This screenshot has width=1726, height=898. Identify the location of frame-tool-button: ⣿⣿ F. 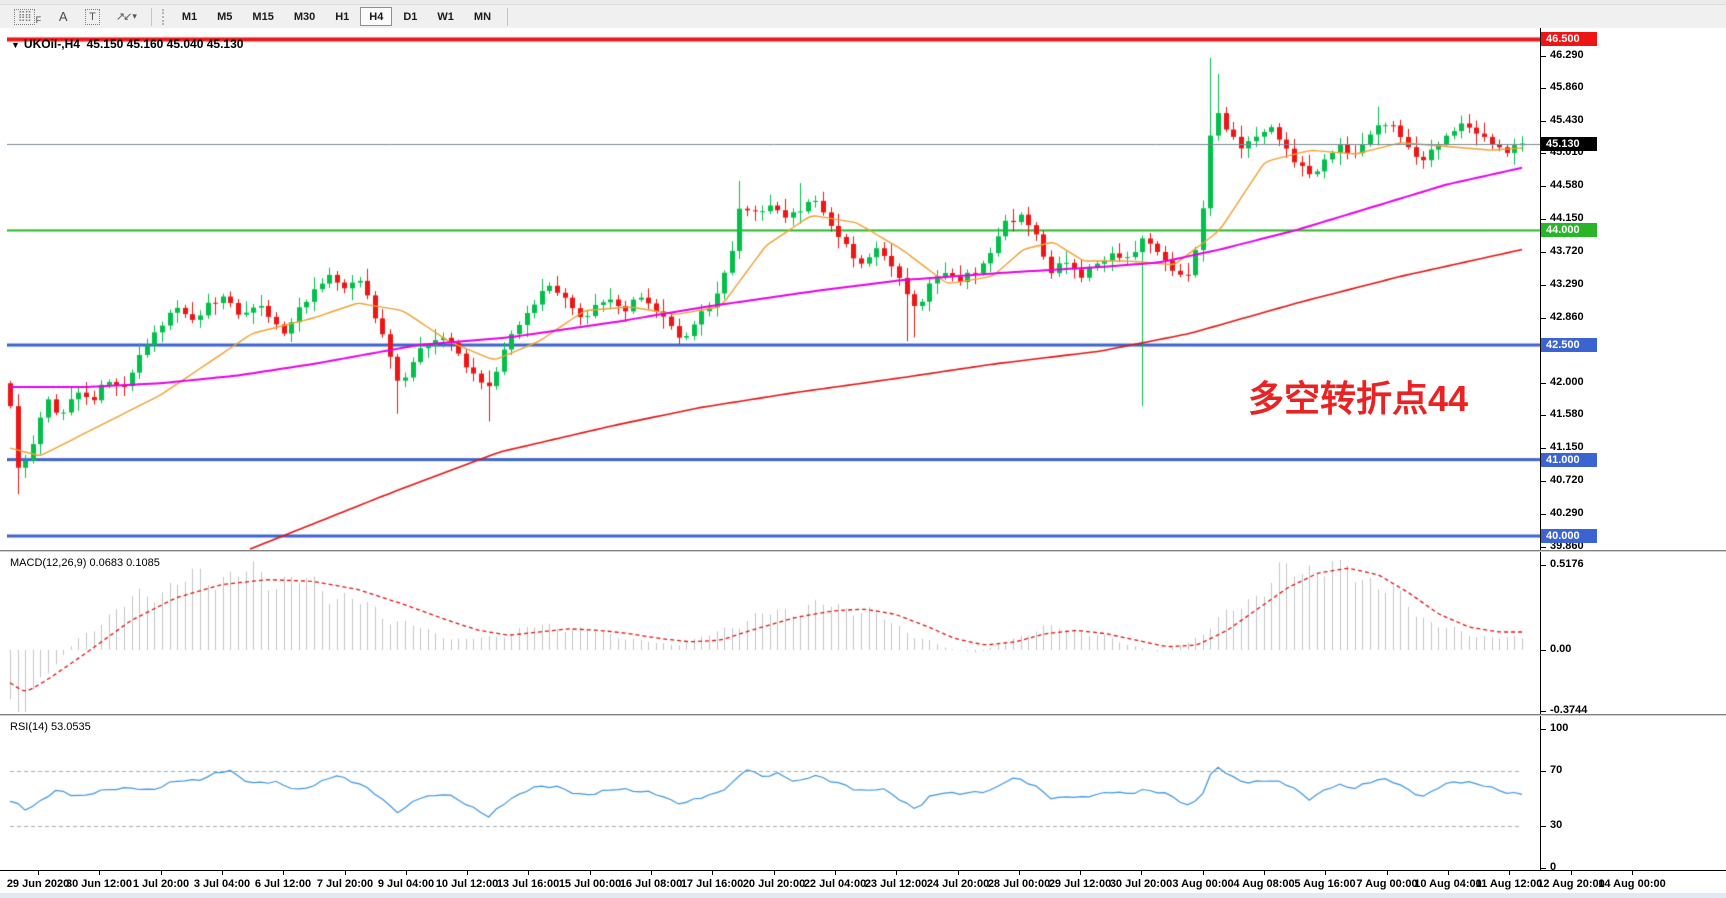
(27, 17).